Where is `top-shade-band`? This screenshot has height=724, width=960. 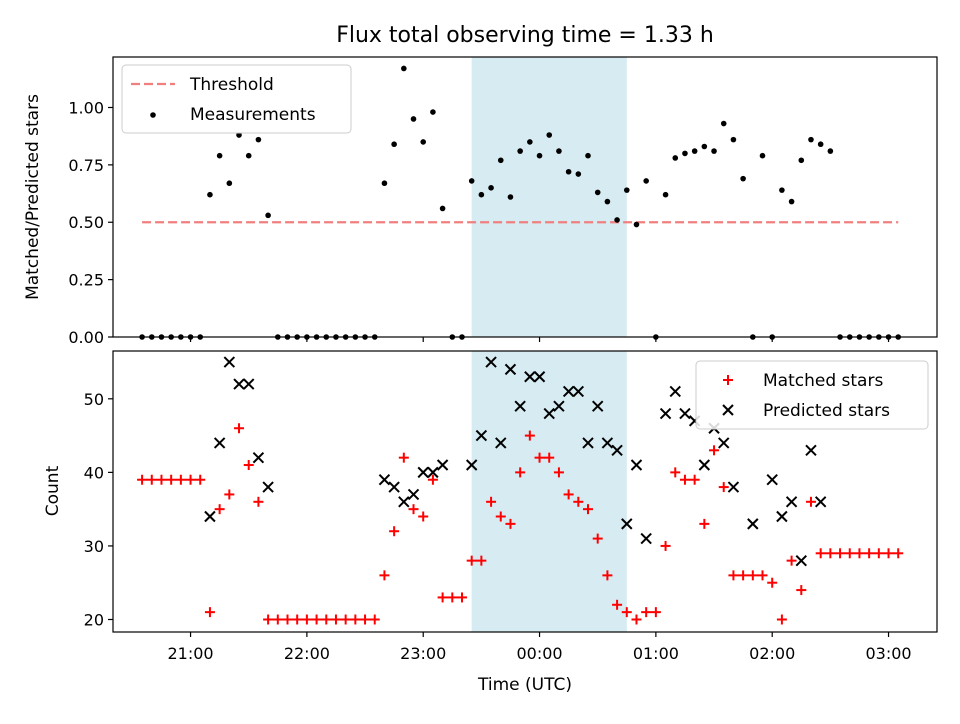 top-shade-band is located at coordinates (549, 197).